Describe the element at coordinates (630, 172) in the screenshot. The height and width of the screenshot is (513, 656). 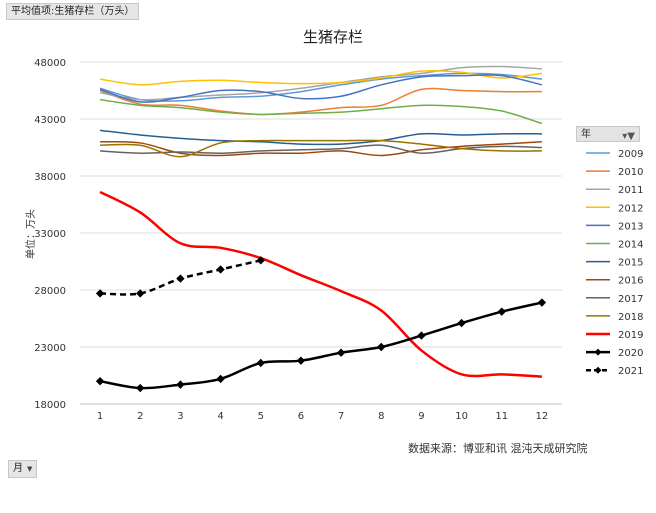
I see `legend-label-2010: 2010` at that location.